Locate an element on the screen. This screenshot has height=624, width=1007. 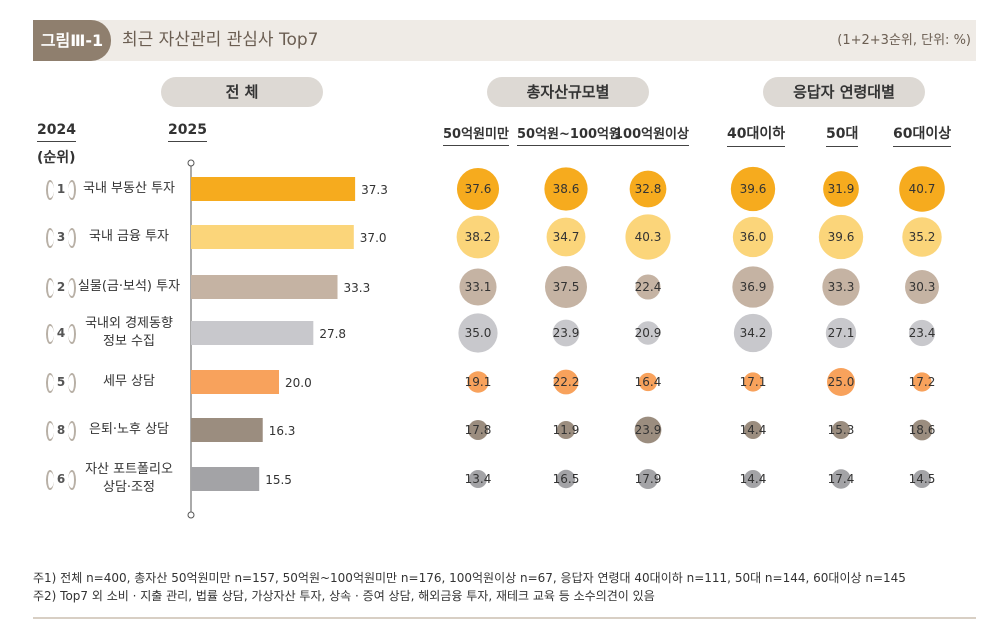
bubble-value-label: 36.0 is located at coordinates (753, 237).